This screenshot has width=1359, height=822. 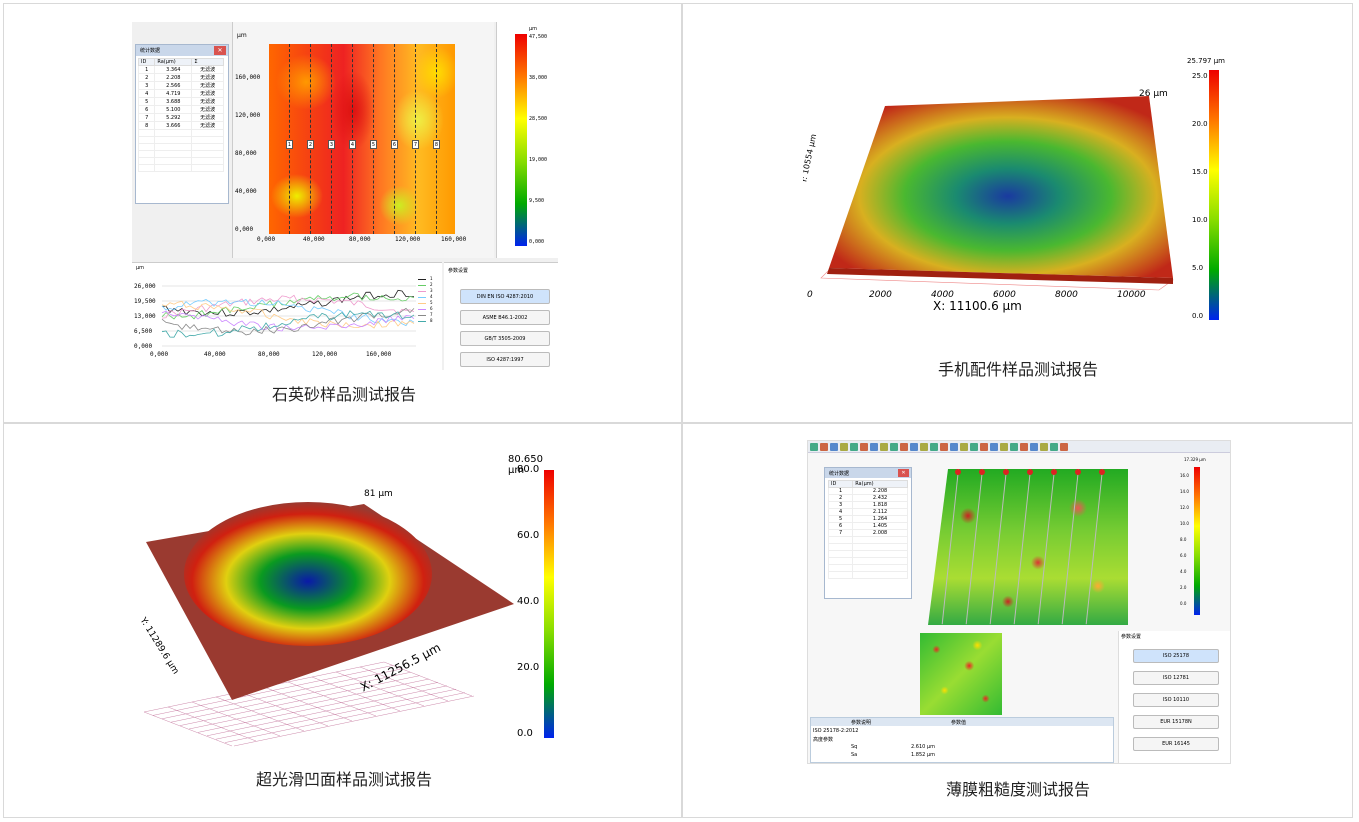 What do you see at coordinates (1200, 124) in the screenshot?
I see `colorbar-tick: 20.0` at bounding box center [1200, 124].